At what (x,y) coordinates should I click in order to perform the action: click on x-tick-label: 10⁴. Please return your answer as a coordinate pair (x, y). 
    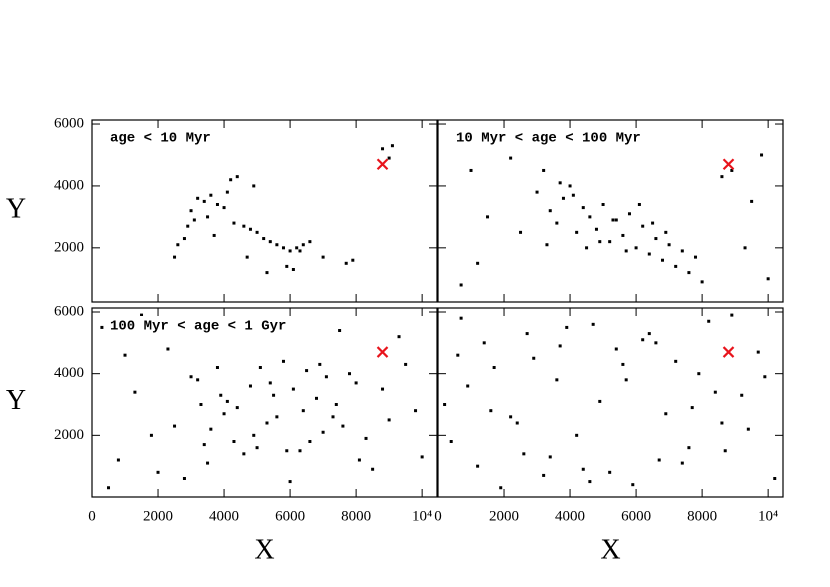
    Looking at the image, I should click on (768, 516).